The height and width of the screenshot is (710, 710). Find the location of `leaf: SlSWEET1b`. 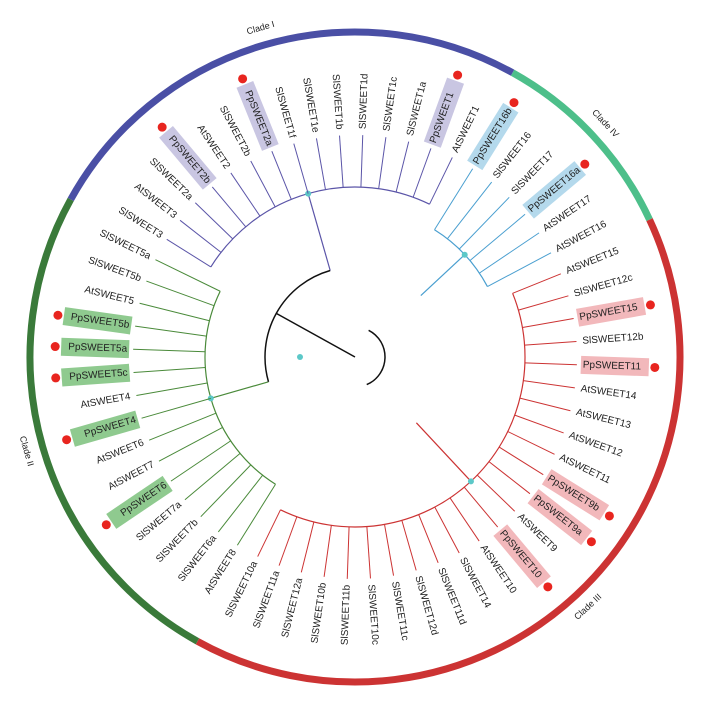

leaf: SlSWEET1b is located at coordinates (337, 102).